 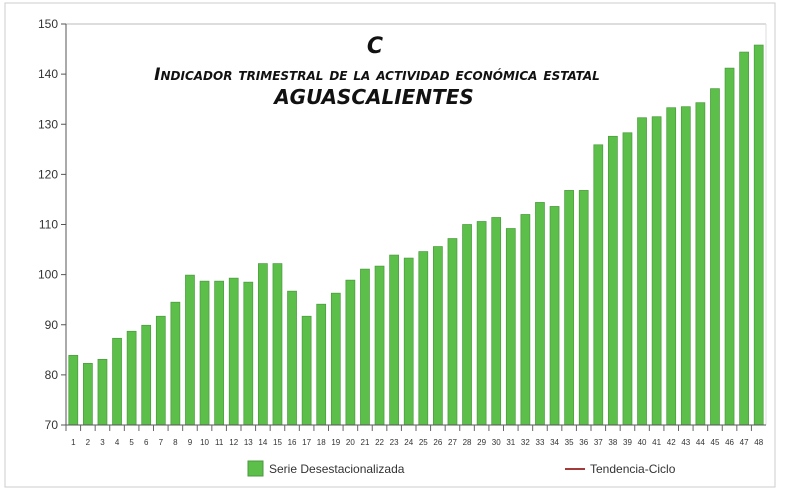 I want to click on x-tick-label: 17, so click(x=306, y=442).